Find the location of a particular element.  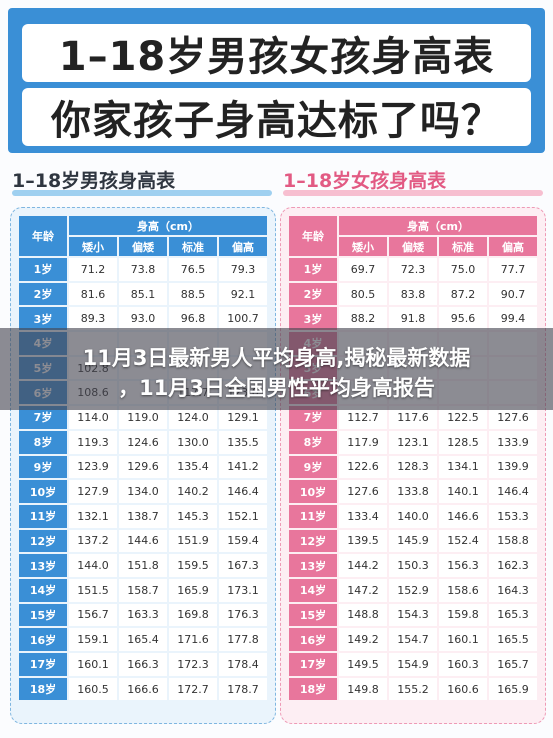

age-cell: 3岁 is located at coordinates (43, 319).